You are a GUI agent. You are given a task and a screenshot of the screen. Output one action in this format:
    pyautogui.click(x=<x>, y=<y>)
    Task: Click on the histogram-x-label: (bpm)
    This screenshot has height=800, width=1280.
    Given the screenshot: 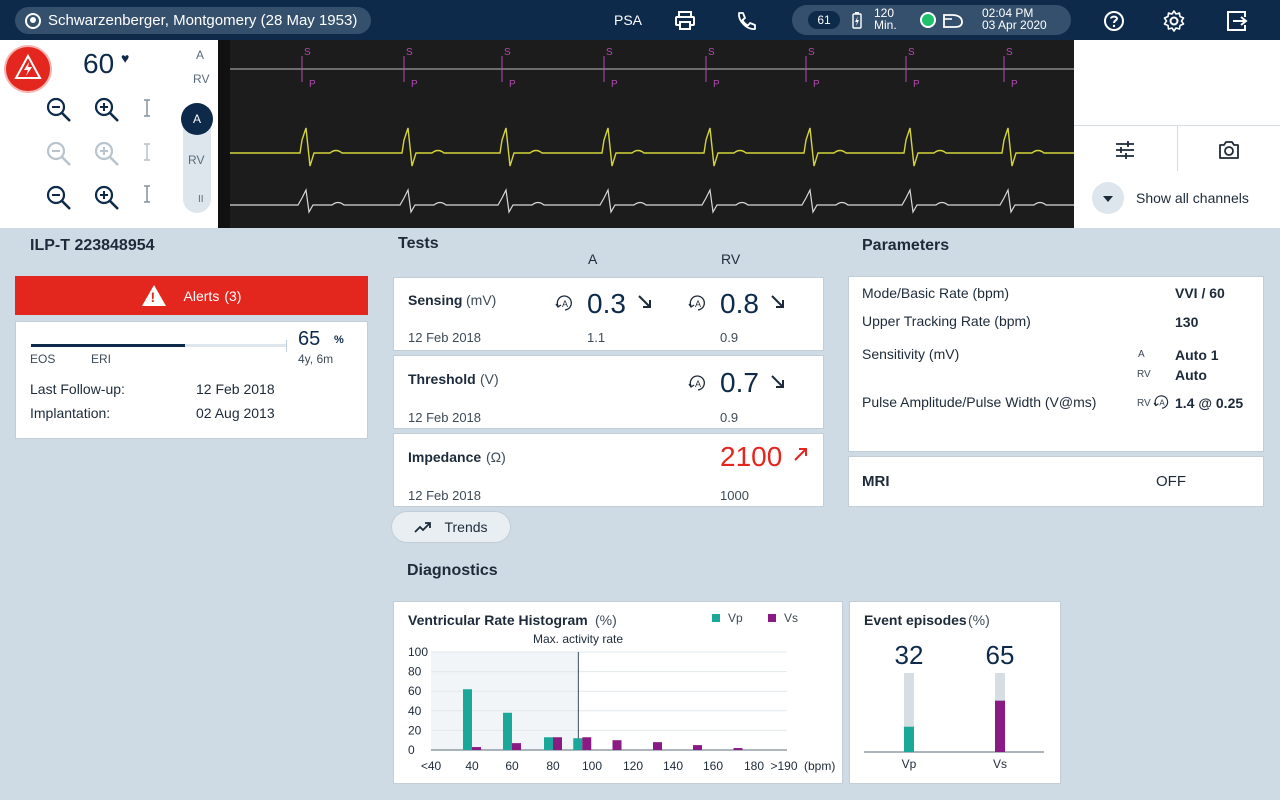 What is the action you would take?
    pyautogui.click(x=819, y=766)
    